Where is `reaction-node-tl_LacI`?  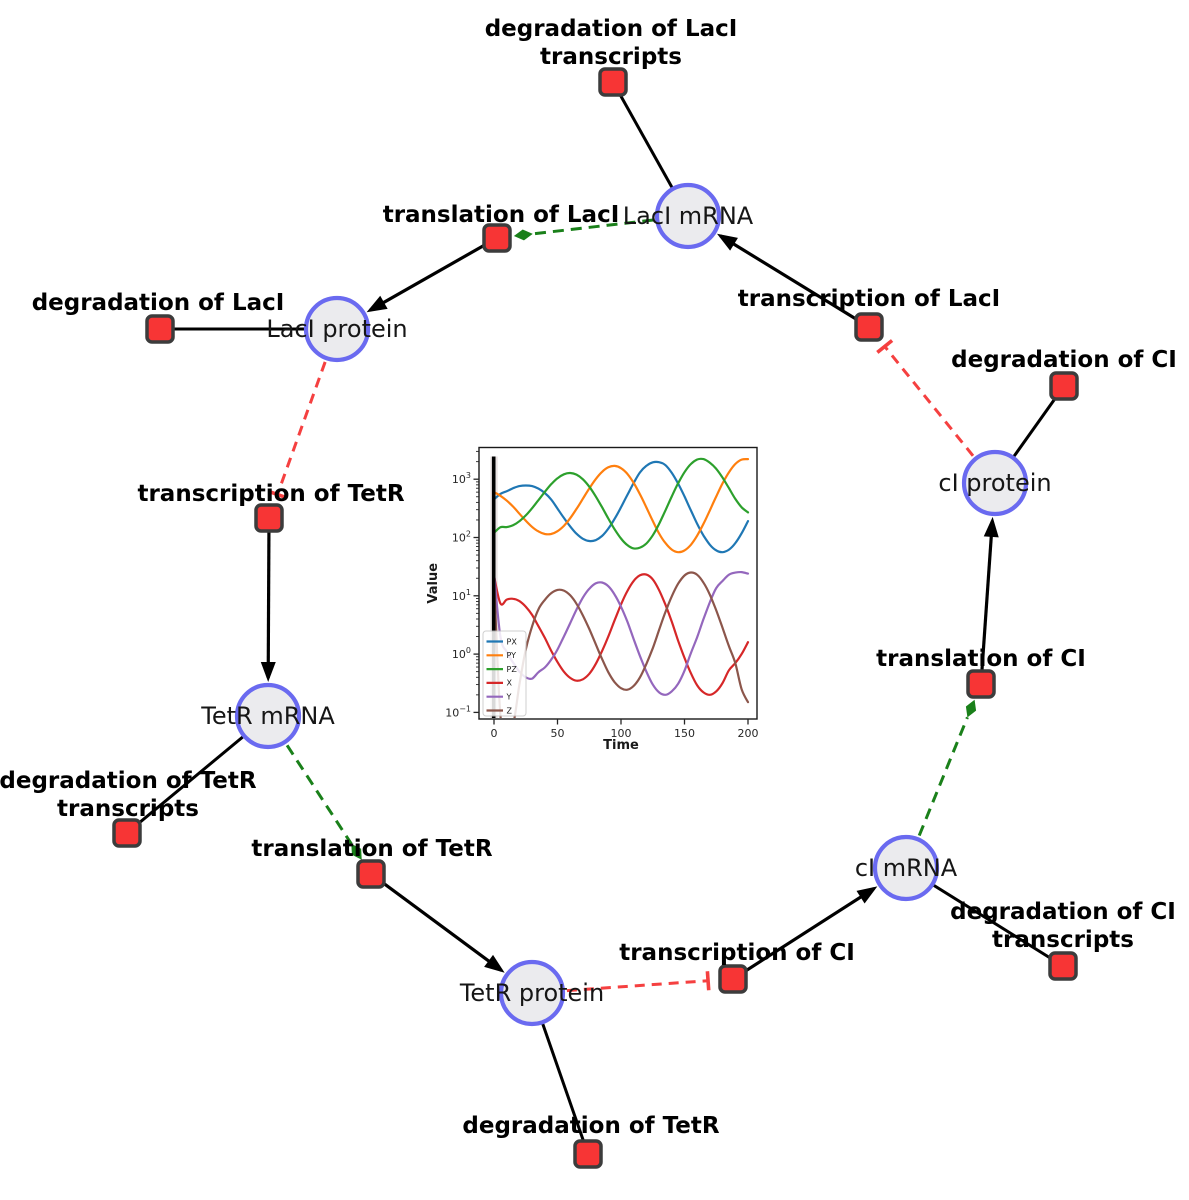 reaction-node-tl_LacI is located at coordinates (497, 238).